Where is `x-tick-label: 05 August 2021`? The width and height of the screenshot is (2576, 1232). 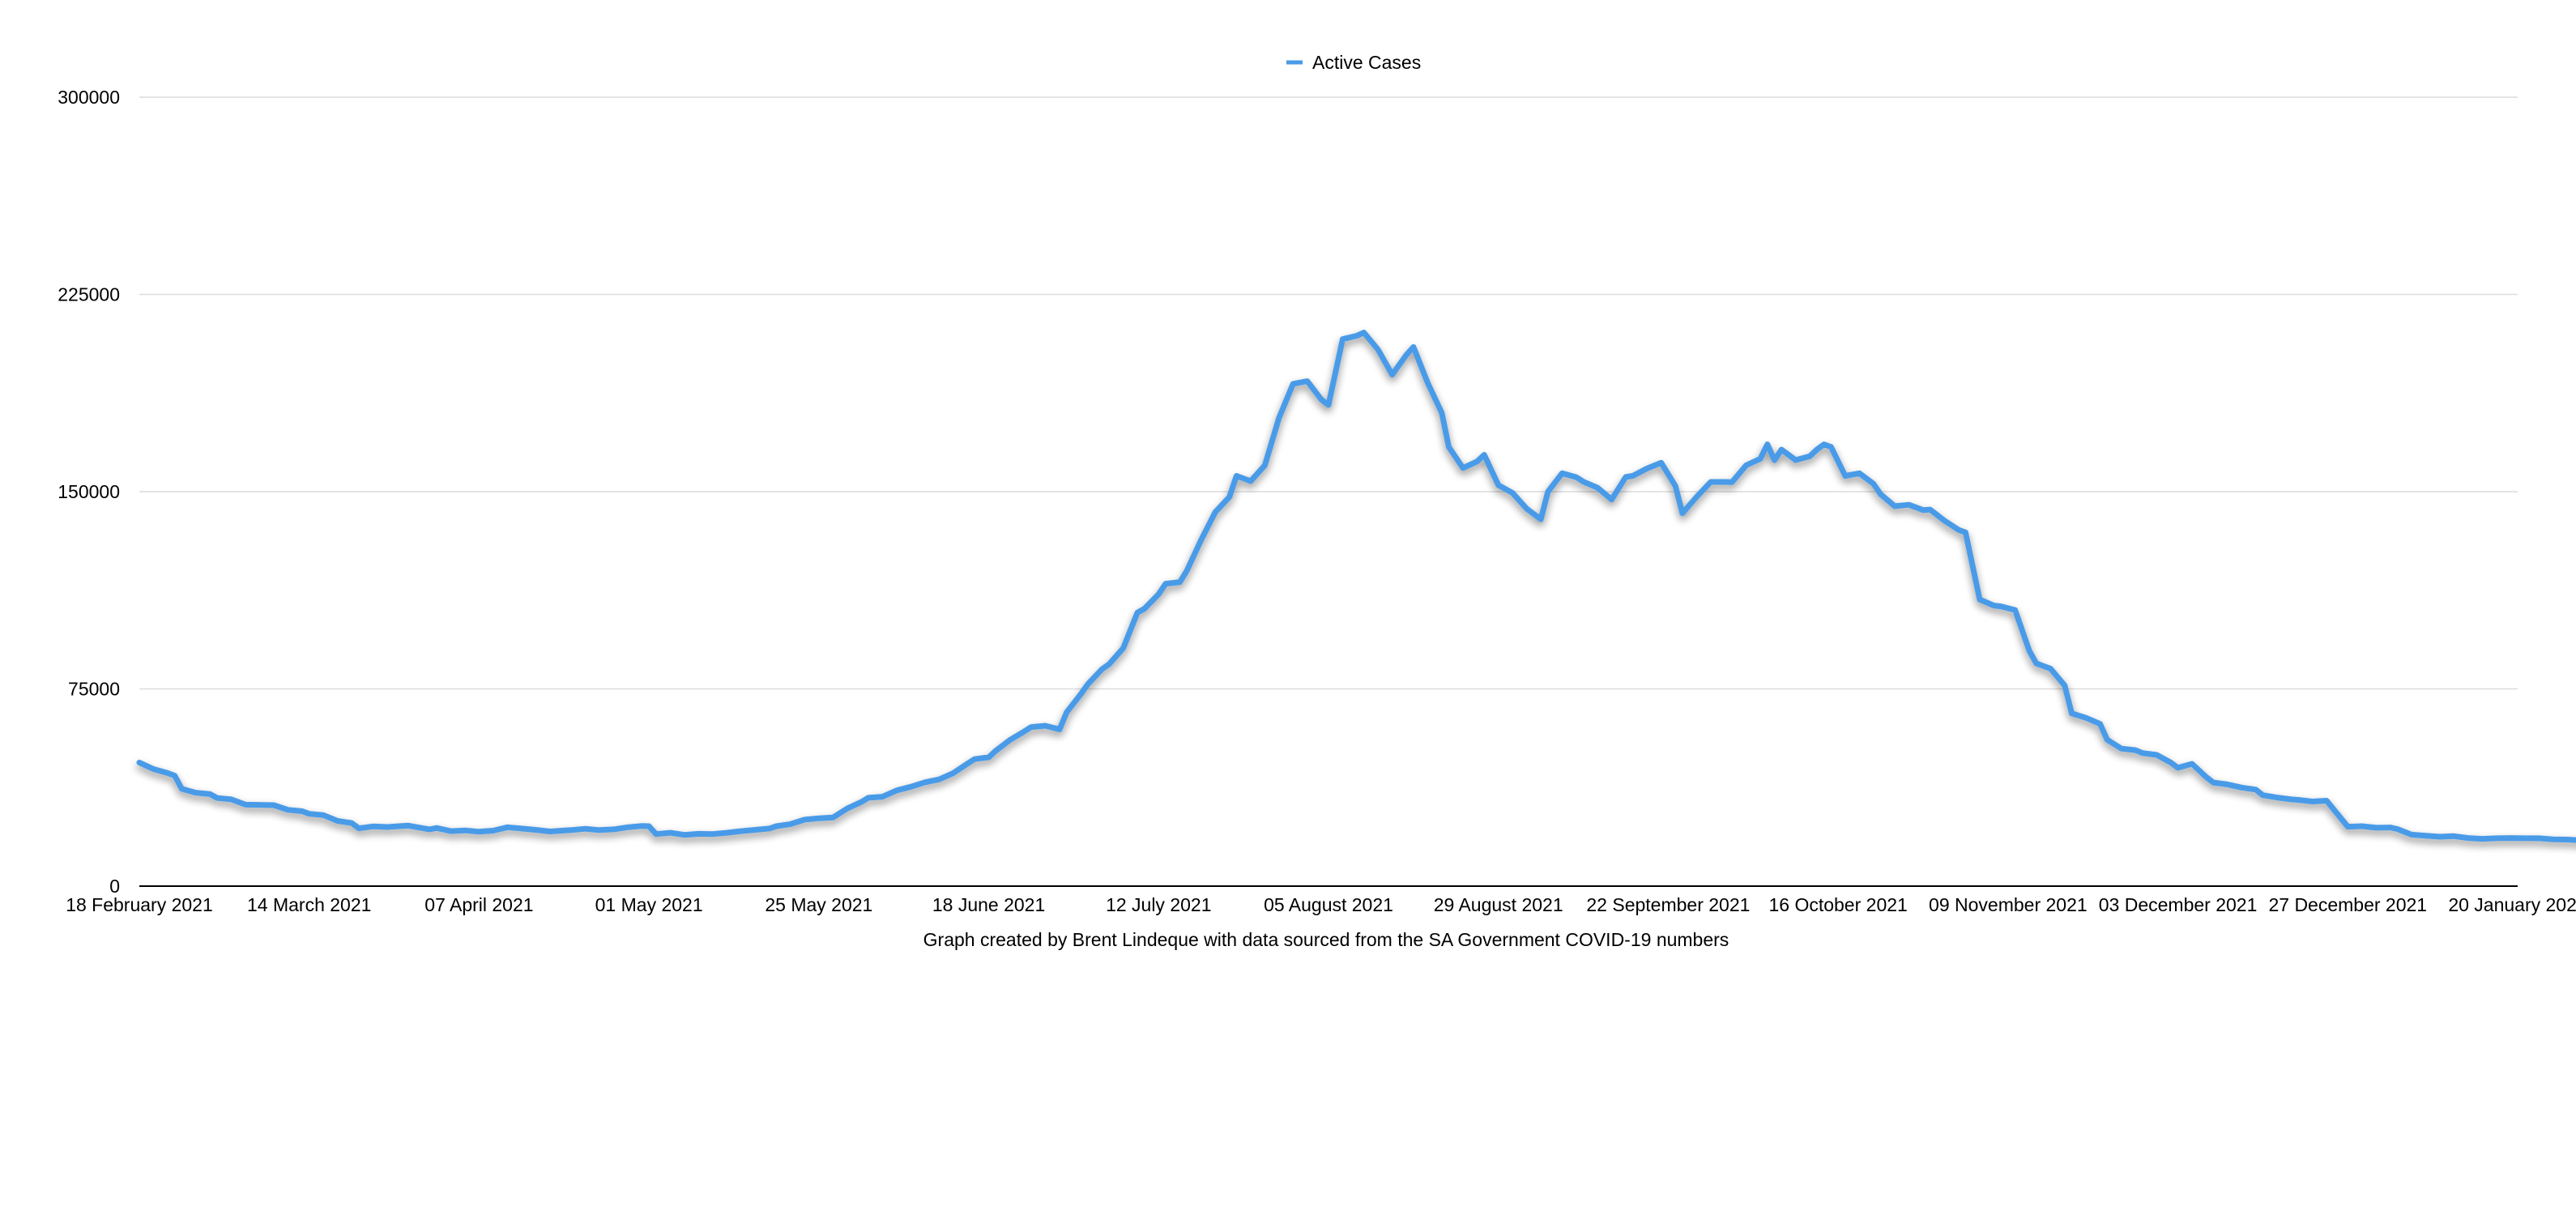
x-tick-label: 05 August 2021 is located at coordinates (1328, 904).